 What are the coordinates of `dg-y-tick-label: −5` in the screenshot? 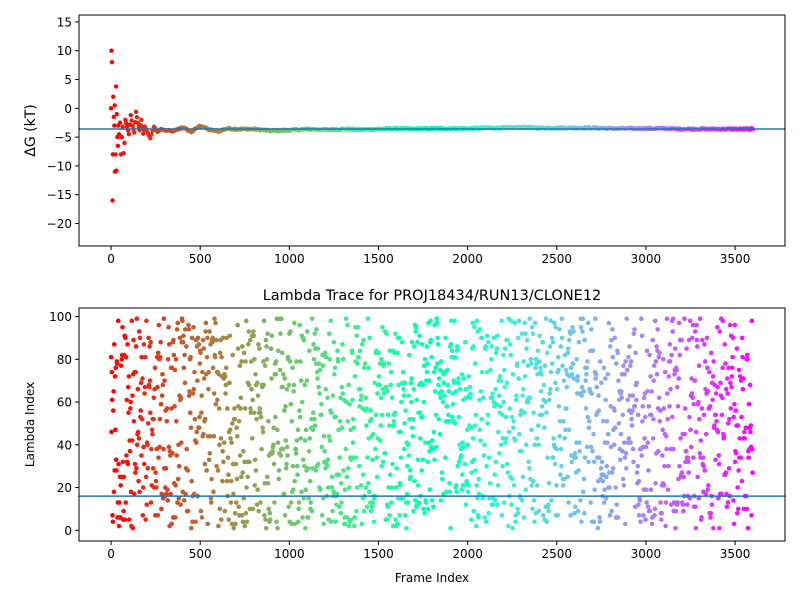 It's located at (63, 138).